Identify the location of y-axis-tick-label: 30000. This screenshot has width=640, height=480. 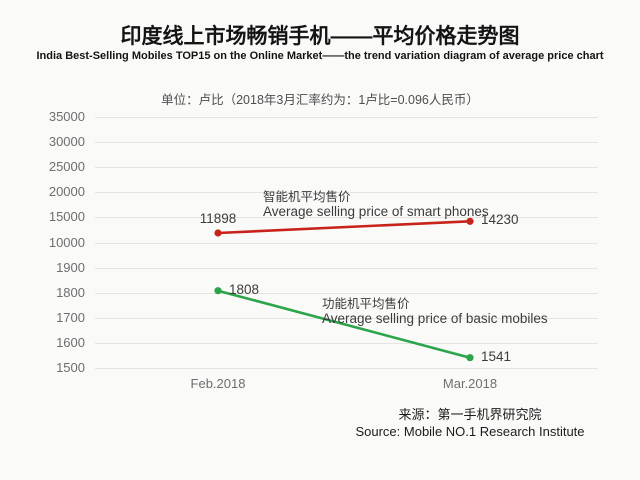
(66, 142).